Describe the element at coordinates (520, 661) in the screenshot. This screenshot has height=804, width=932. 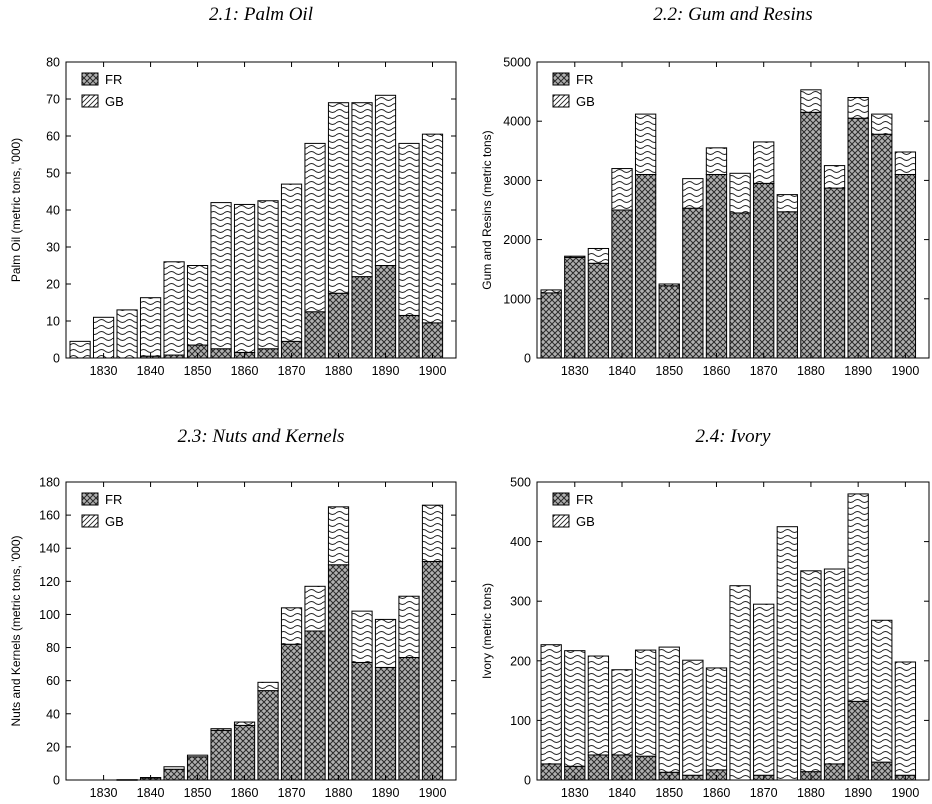
I see `y-tick-label: 200` at that location.